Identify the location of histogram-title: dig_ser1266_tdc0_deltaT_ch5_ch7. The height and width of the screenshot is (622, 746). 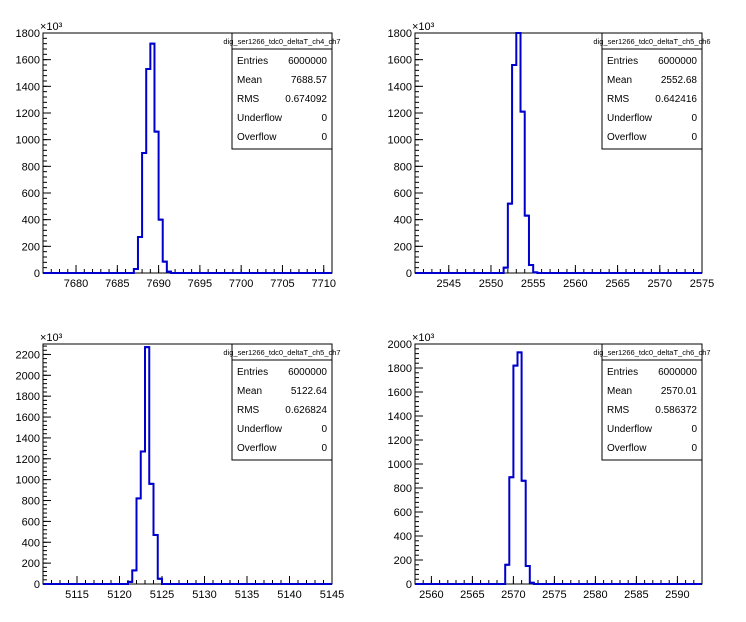
(281, 352).